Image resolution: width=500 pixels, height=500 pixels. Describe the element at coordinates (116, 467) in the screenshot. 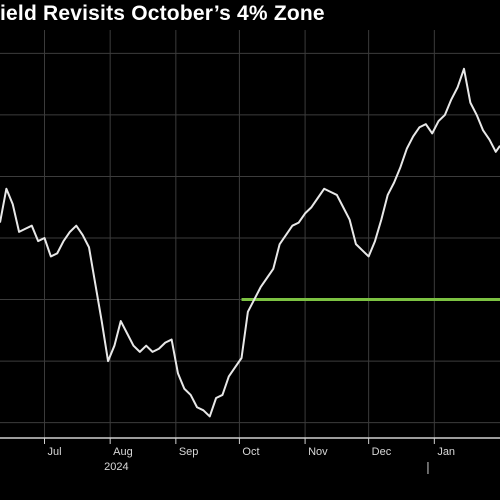

I see `x-year-label: 2024` at that location.